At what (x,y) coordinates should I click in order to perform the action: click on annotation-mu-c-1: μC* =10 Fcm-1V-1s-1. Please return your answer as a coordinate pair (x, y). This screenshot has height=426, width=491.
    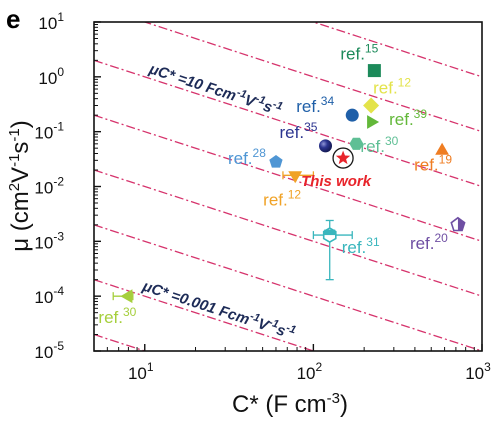
    Looking at the image, I should click on (215, 88).